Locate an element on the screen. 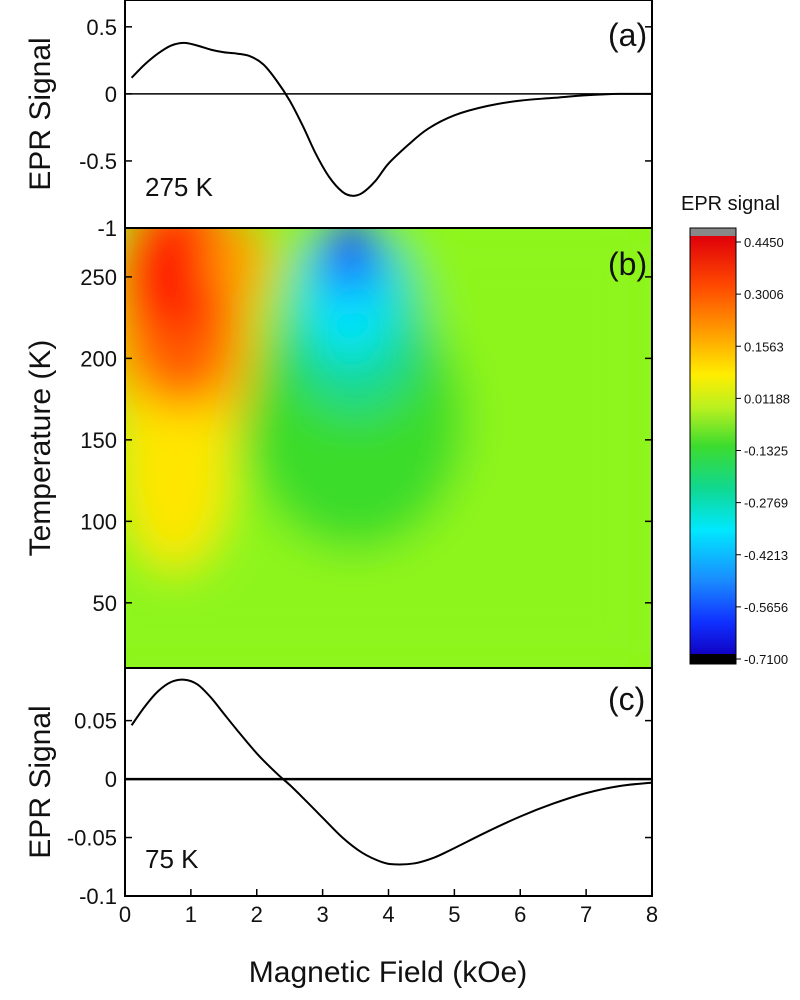 The image size is (800, 1000). x-tick-label: 1 is located at coordinates (191, 914).